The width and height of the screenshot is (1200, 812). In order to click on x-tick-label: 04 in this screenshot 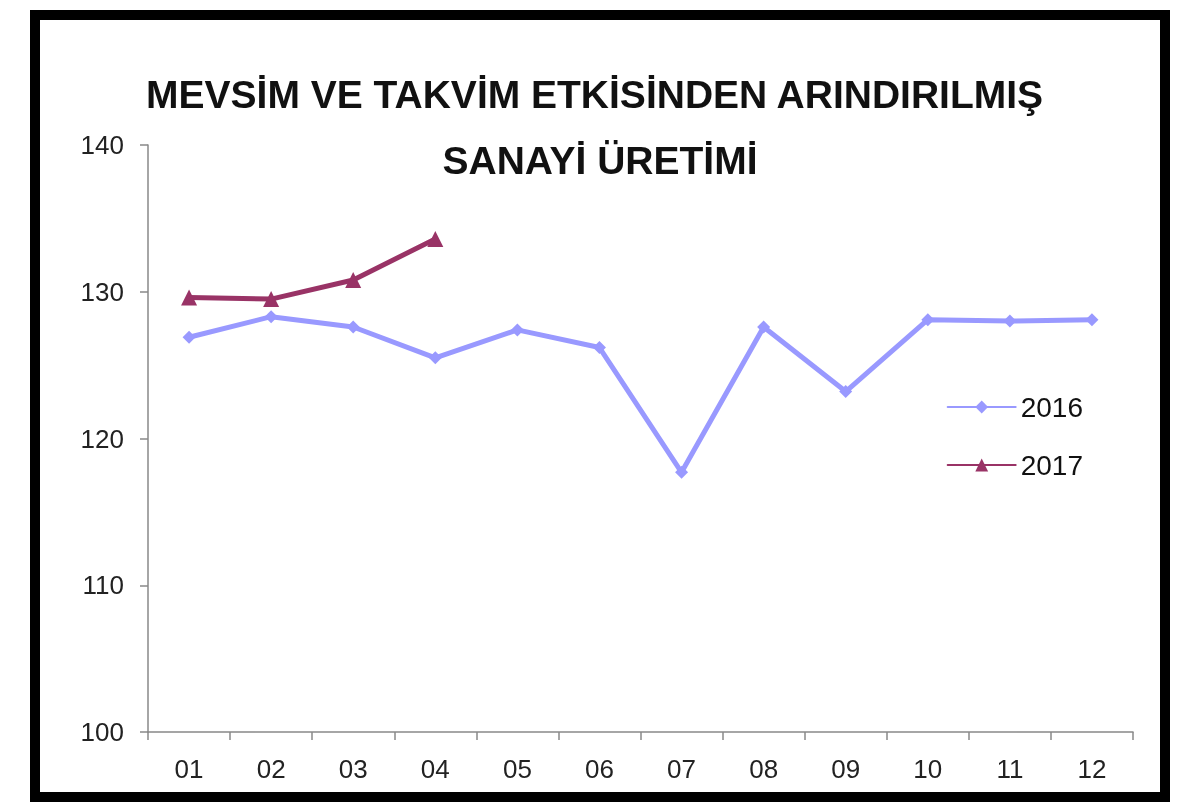, I will do `click(435, 769)`.